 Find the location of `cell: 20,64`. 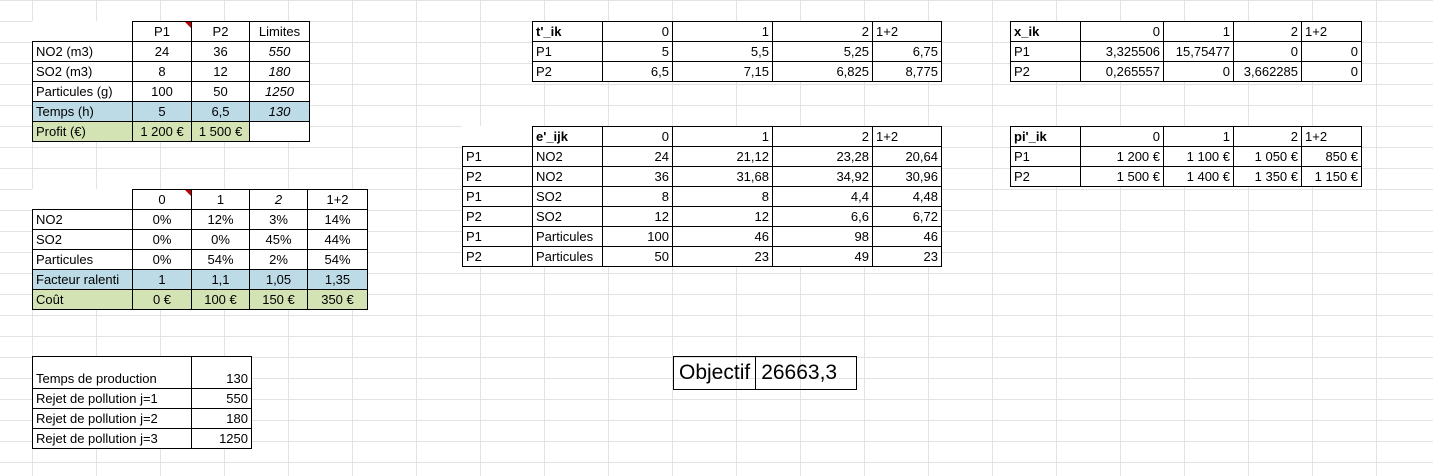

cell: 20,64 is located at coordinates (907, 156).